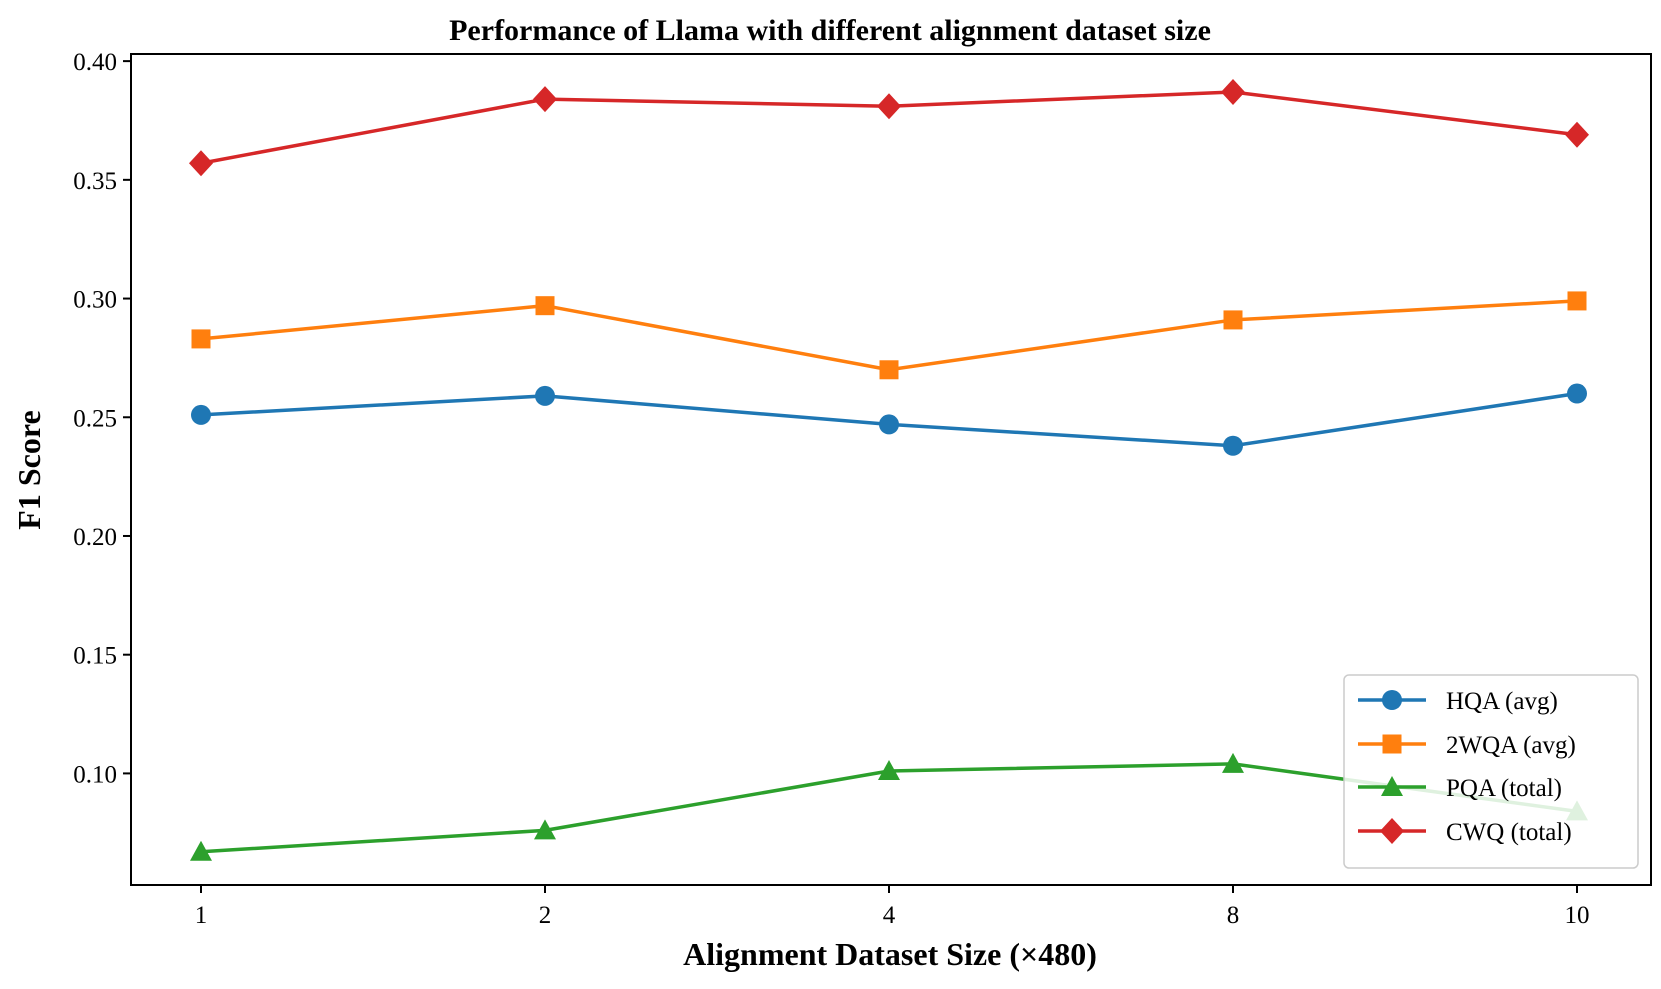  I want to click on legend-item: HQA (avg), so click(1458, 701).